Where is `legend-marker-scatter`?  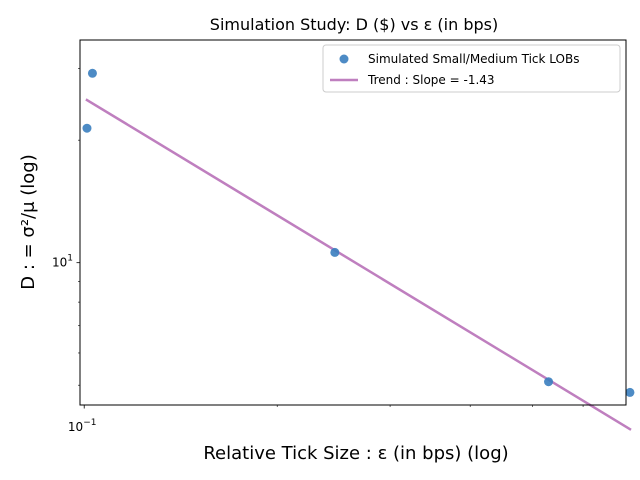
legend-marker-scatter is located at coordinates (344, 59).